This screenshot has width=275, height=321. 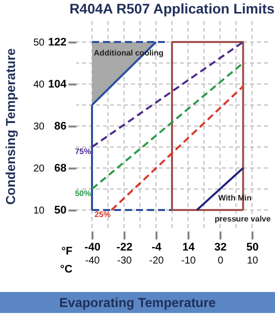 What do you see at coordinates (252, 248) in the screenshot?
I see `x-tick-label: 50` at bounding box center [252, 248].